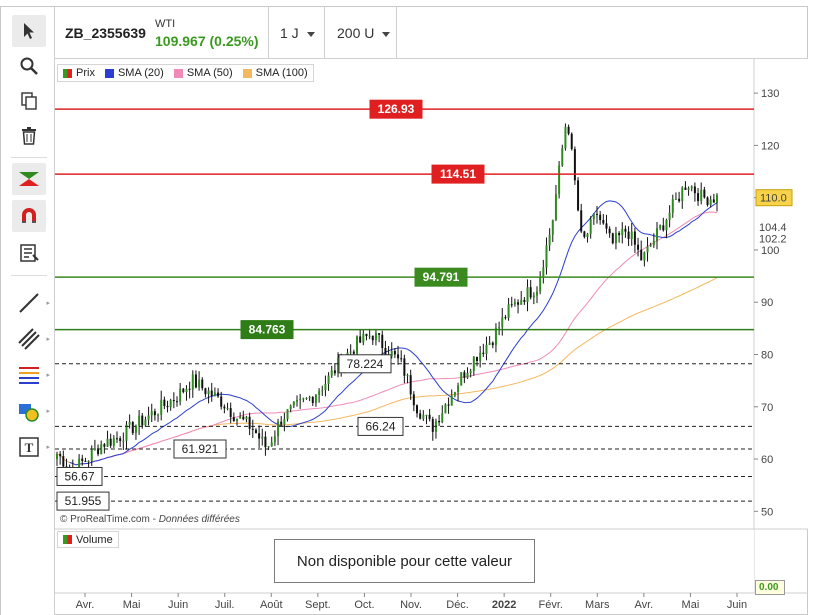 The image size is (815, 615). What do you see at coordinates (134, 73) in the screenshot?
I see `legend-item-sma20: SMA (20)` at bounding box center [134, 73].